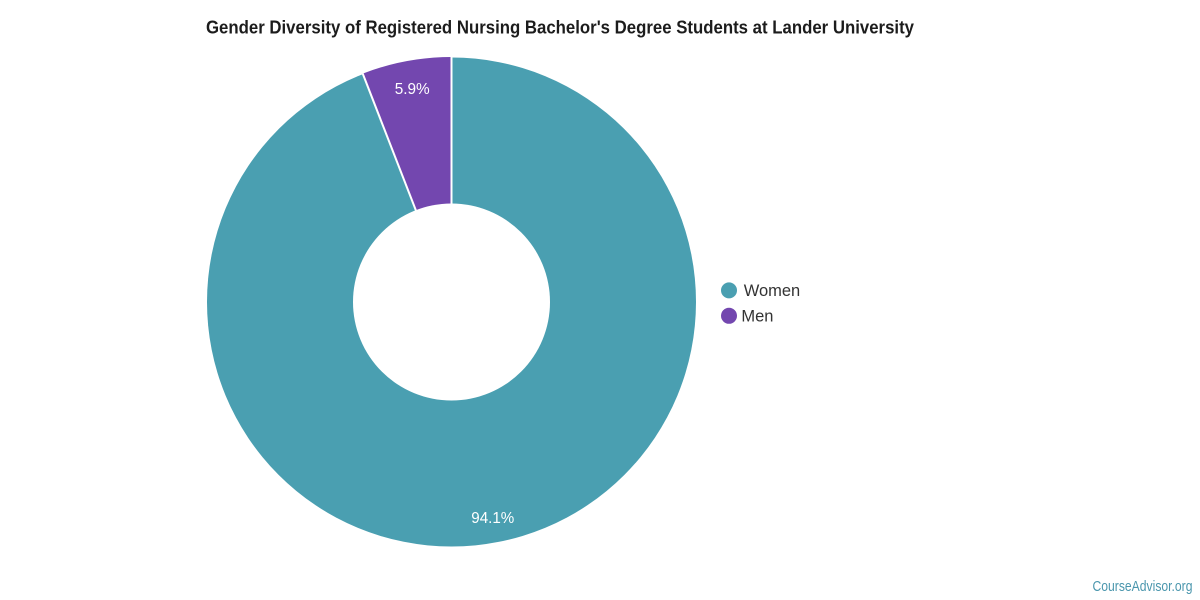  What do you see at coordinates (492, 518) in the screenshot?
I see `svg-text: 94.1%` at bounding box center [492, 518].